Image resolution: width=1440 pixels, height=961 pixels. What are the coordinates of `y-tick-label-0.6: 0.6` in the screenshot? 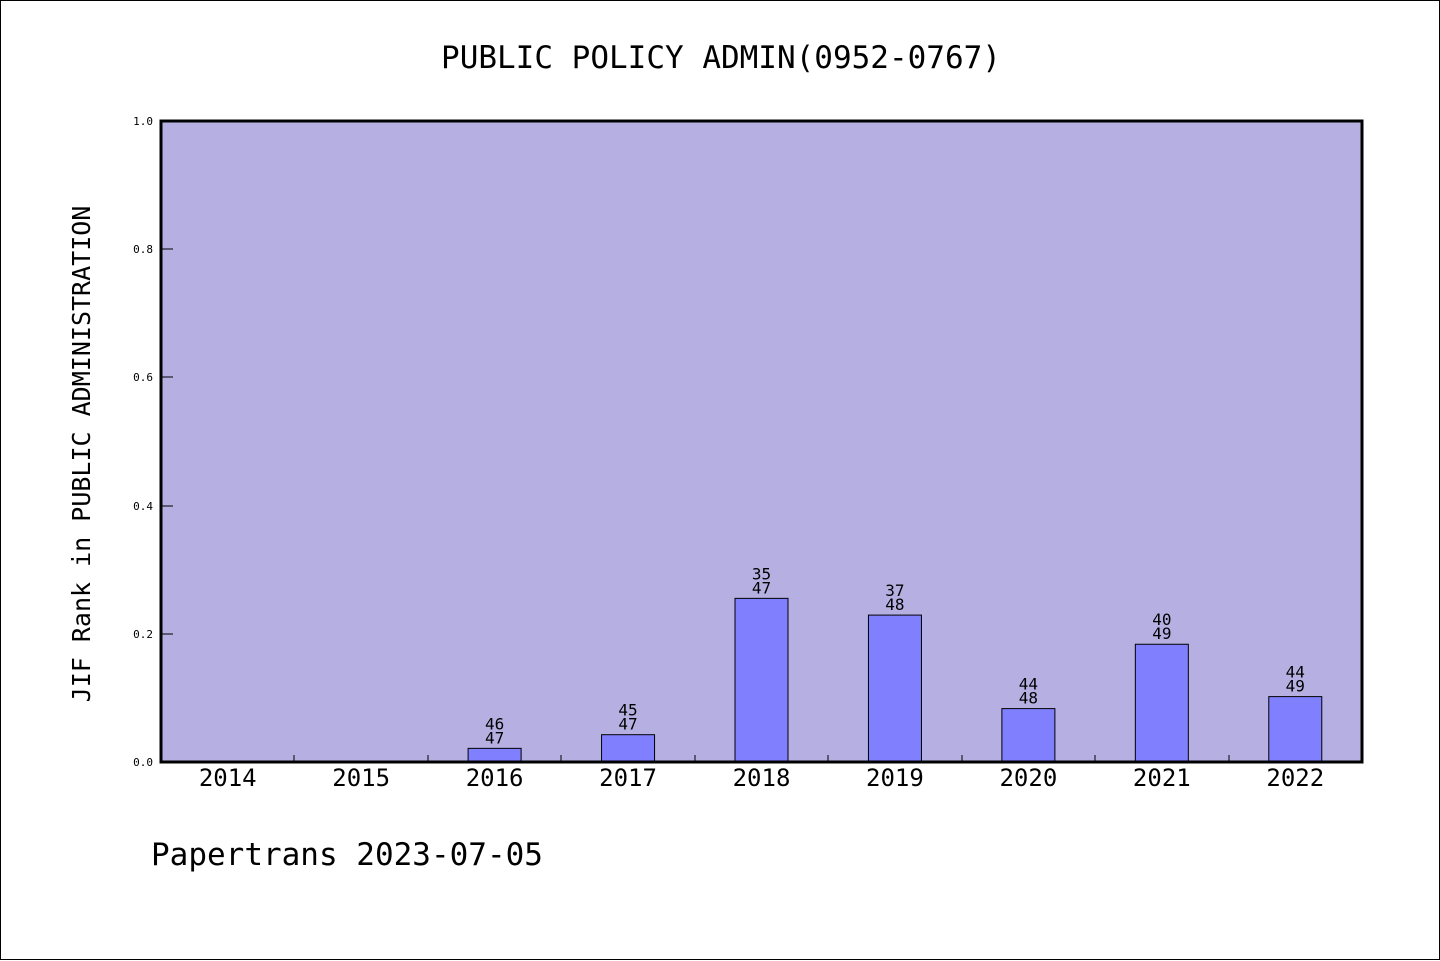 It's located at (143, 377).